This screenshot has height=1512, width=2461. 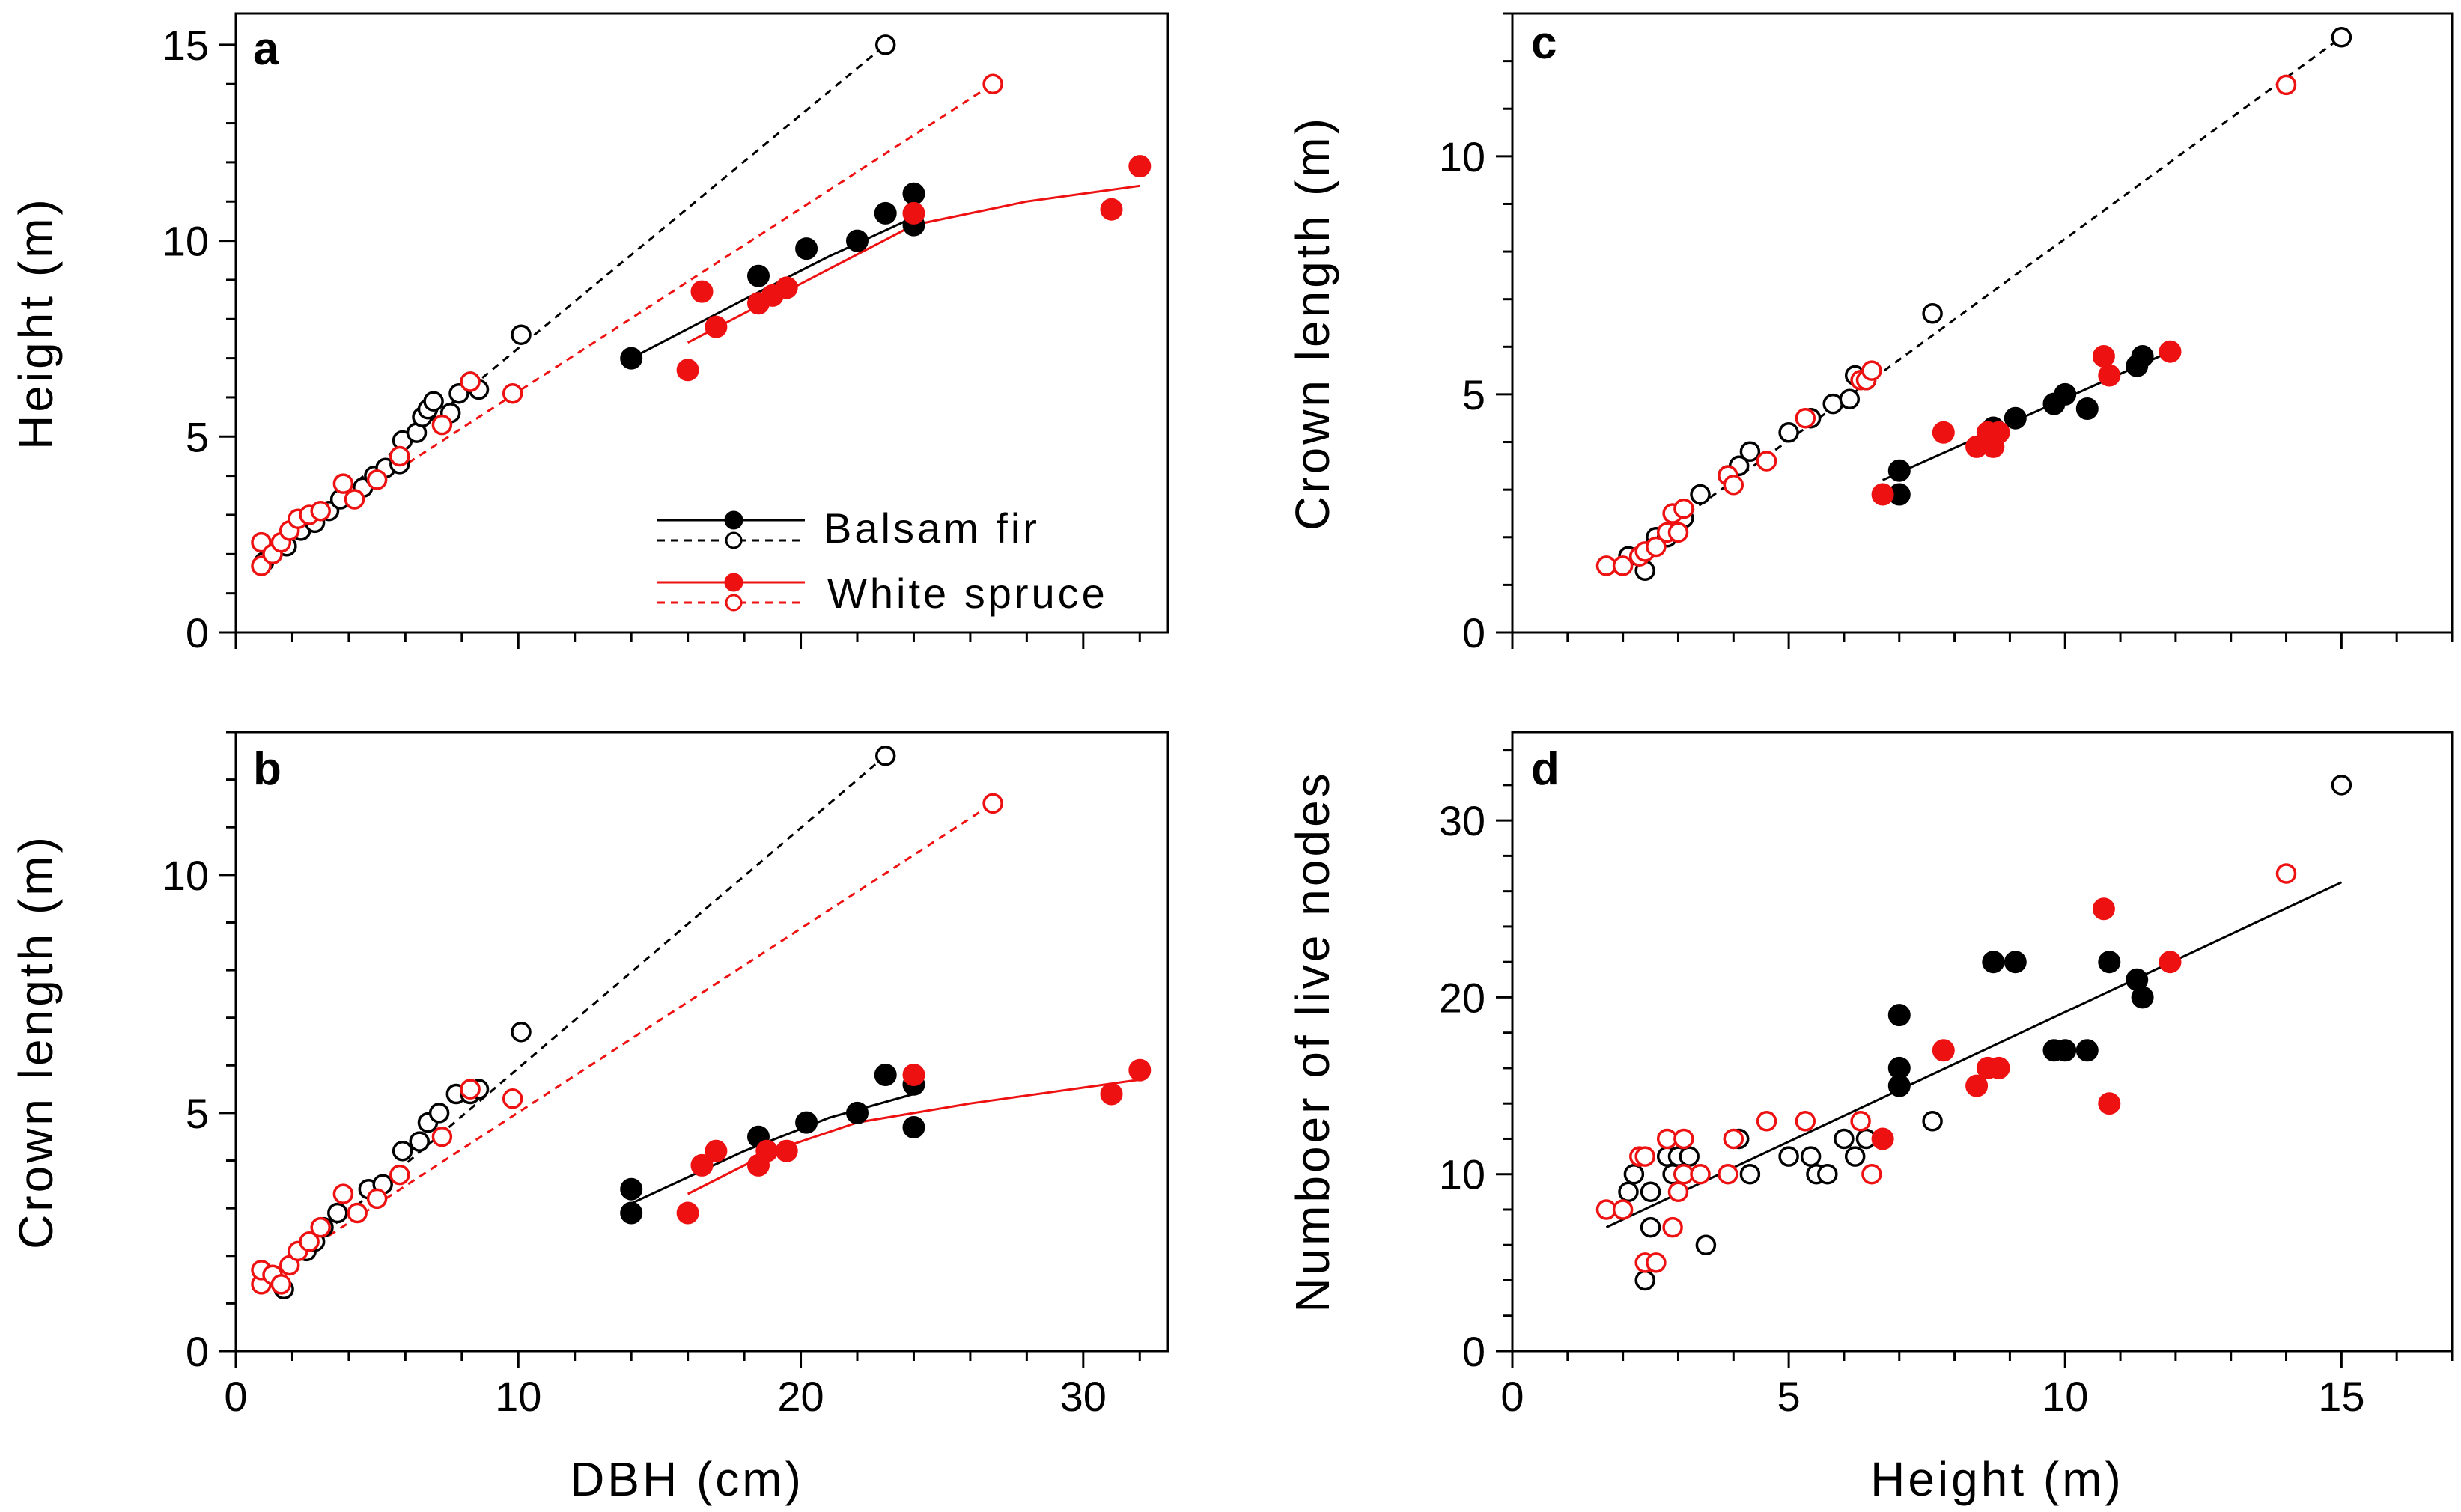 What do you see at coordinates (266, 49) in the screenshot?
I see `panel-letter: a` at bounding box center [266, 49].